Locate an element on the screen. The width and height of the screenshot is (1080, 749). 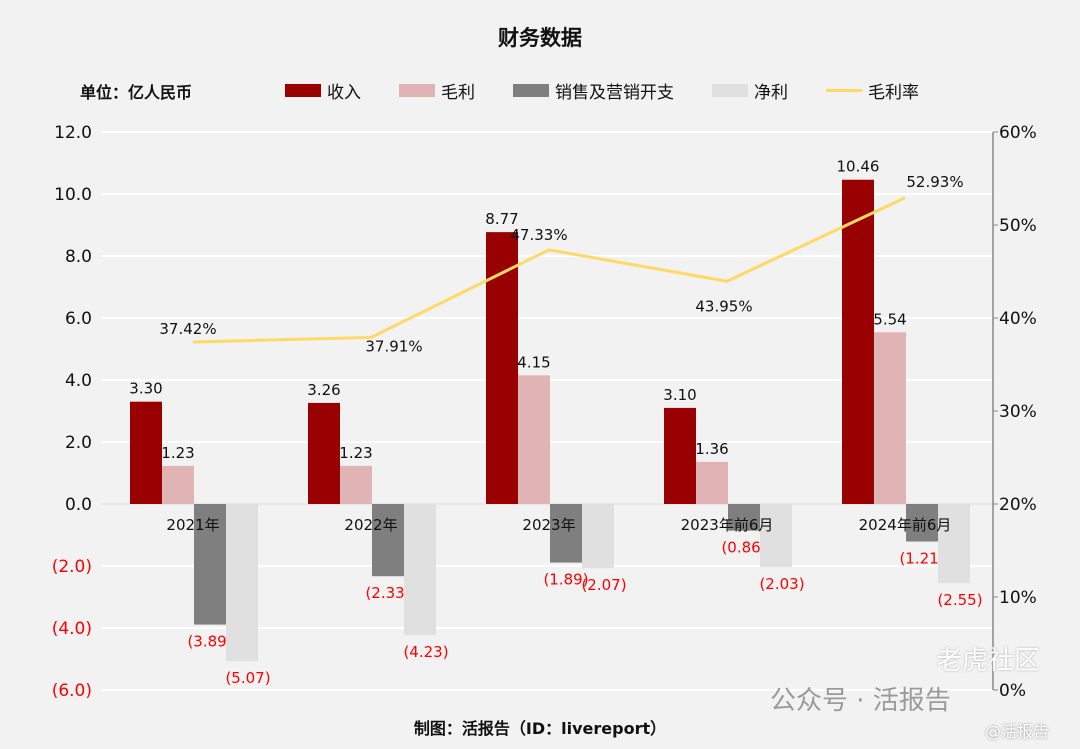
margin-label: 43.95% is located at coordinates (723, 306).